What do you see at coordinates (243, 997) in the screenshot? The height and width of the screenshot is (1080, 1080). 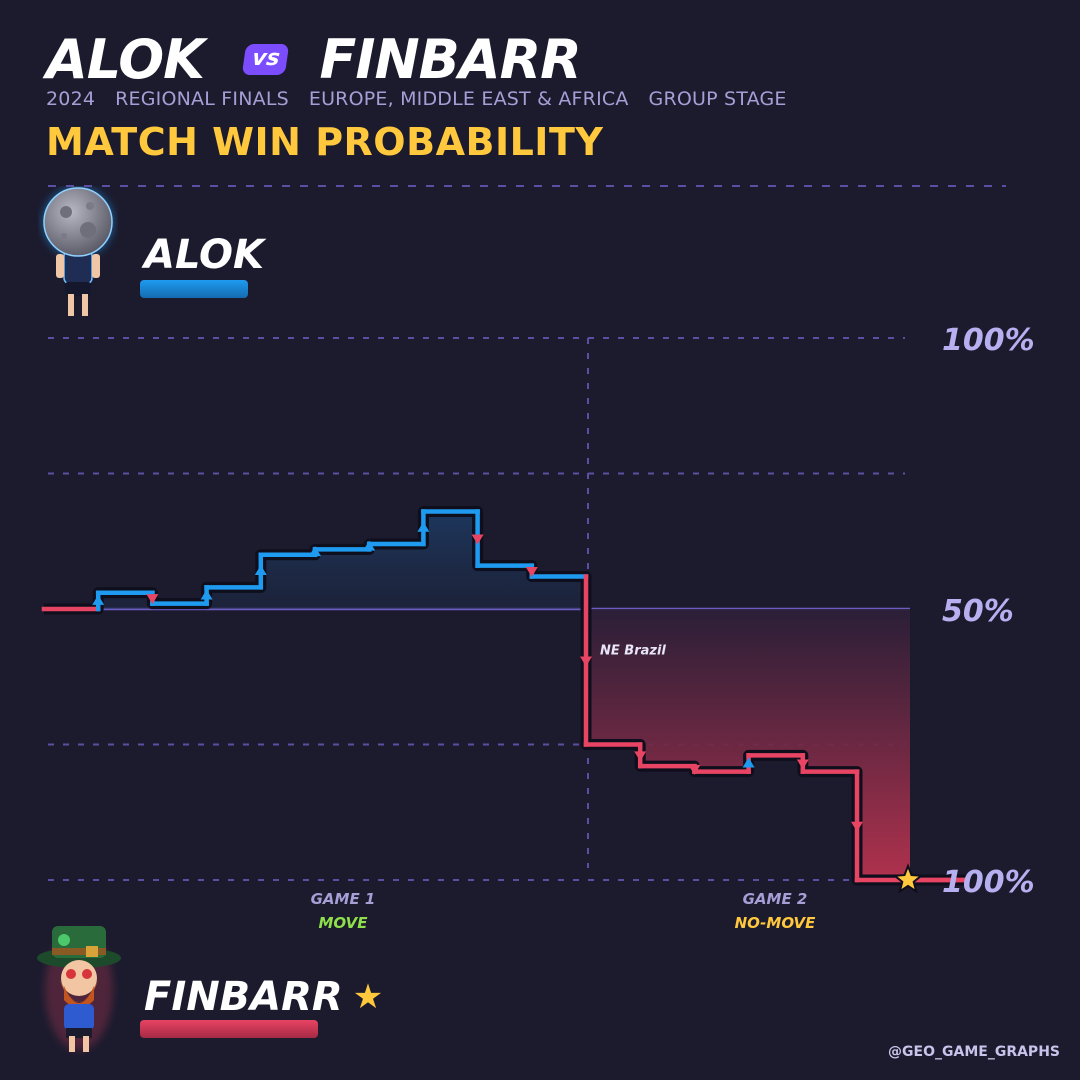 I see `player2-name: FINBARR` at bounding box center [243, 997].